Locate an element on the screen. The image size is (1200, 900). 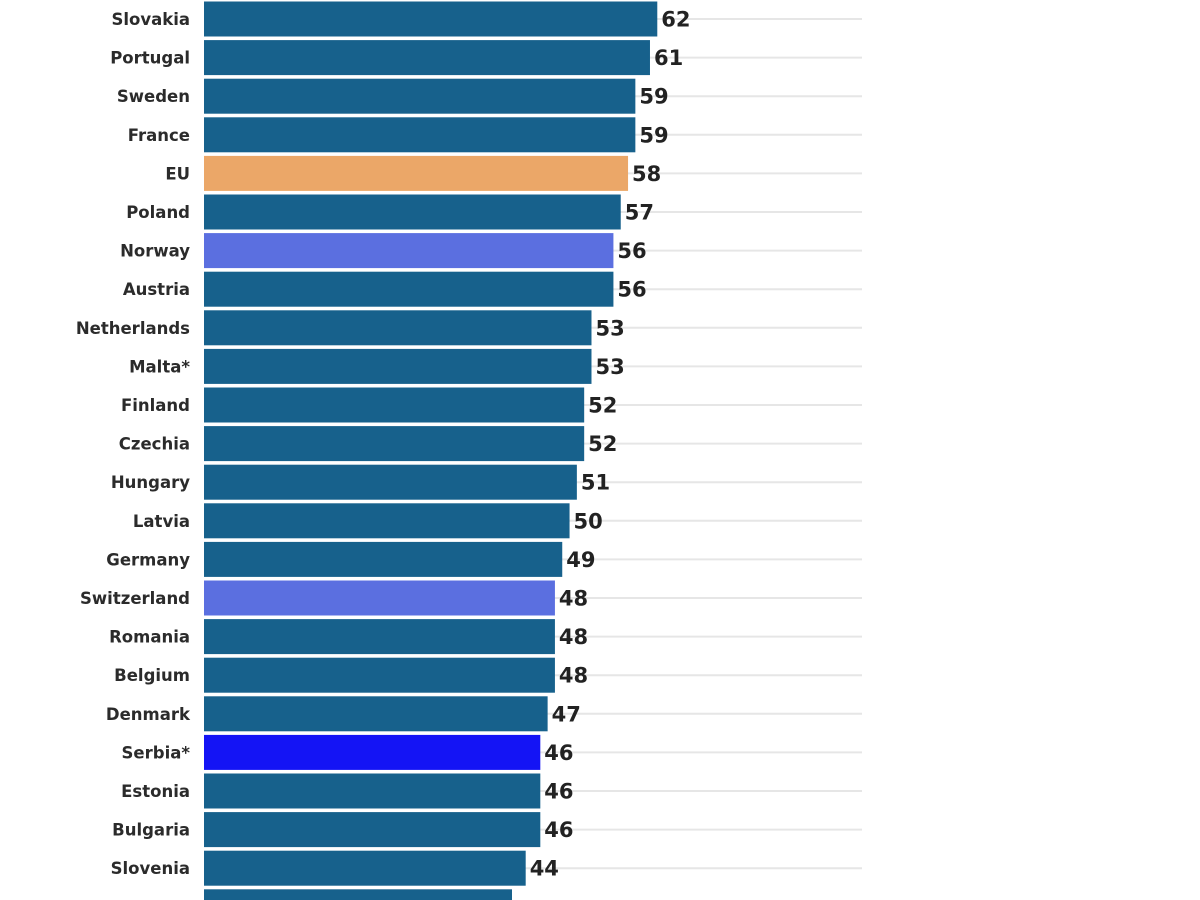
bar-slovakia is located at coordinates (431, 19).